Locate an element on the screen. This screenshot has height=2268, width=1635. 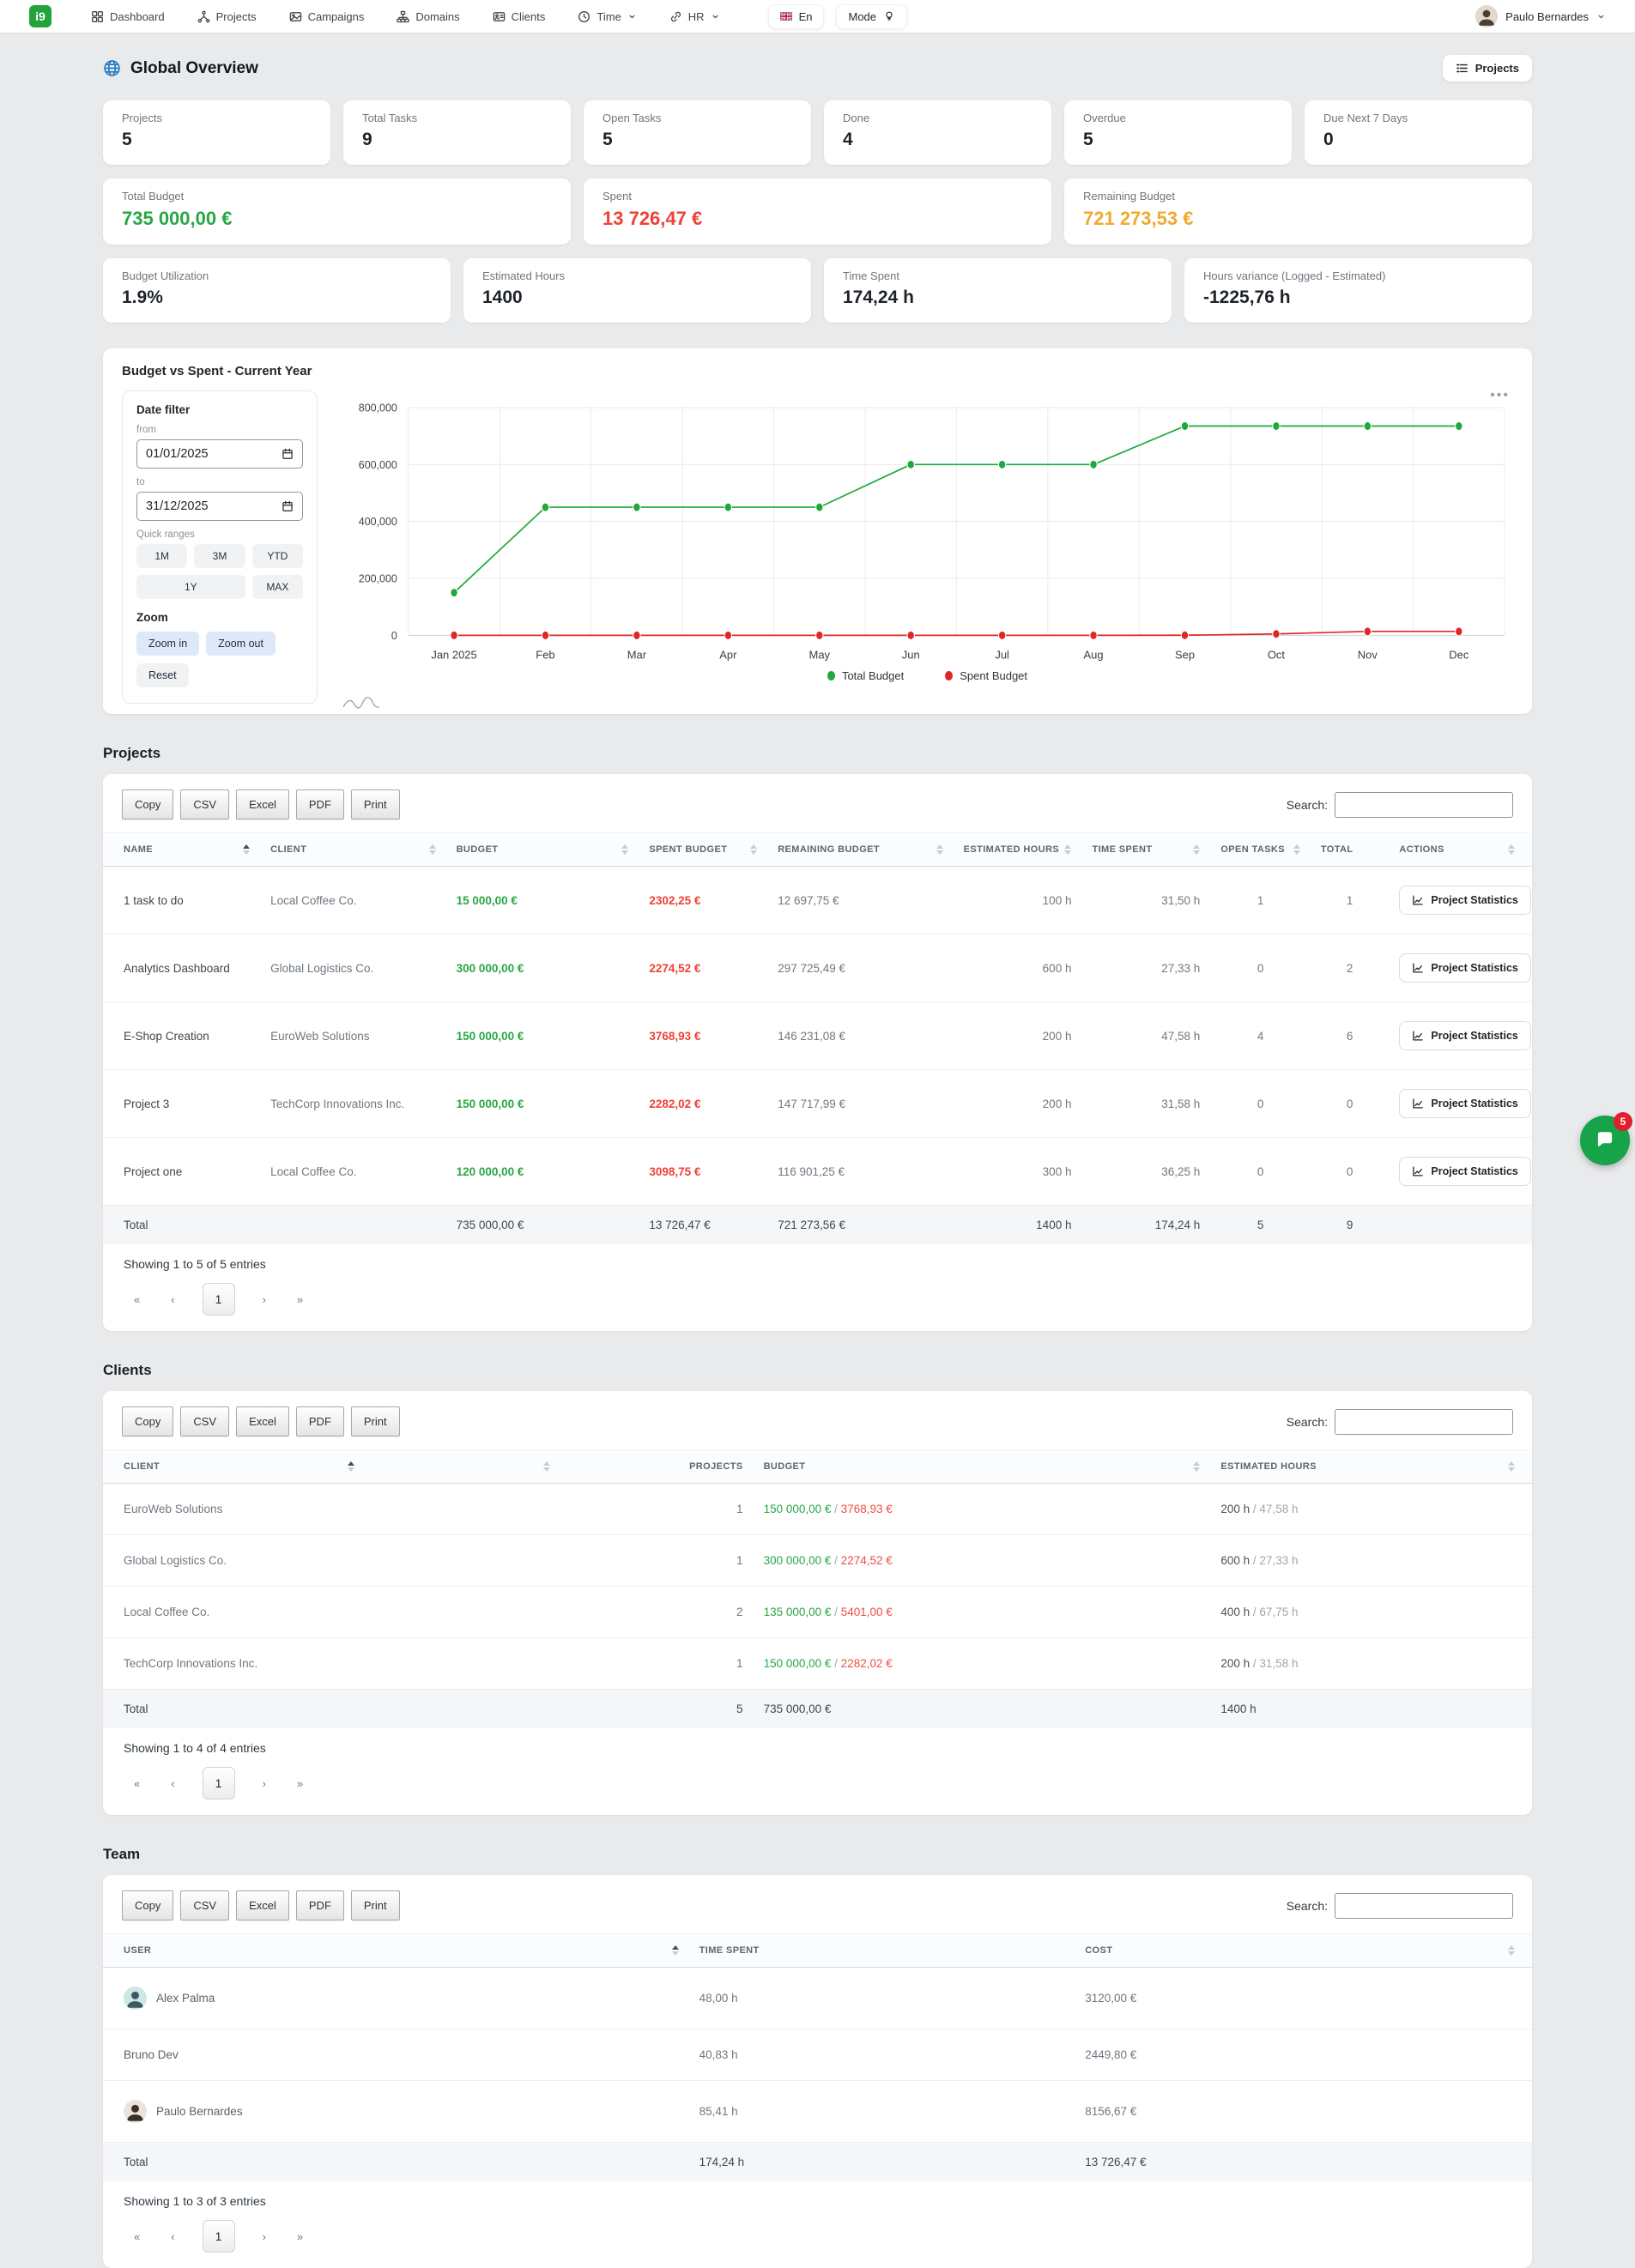
nav-item-time: Time is located at coordinates (607, 16).